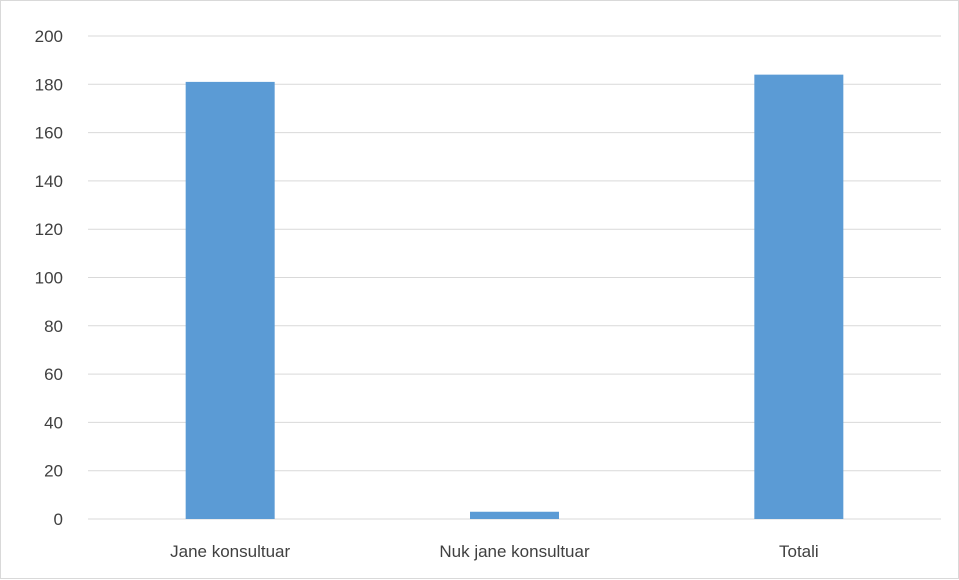 The width and height of the screenshot is (959, 580). Describe the element at coordinates (799, 551) in the screenshot. I see `x-category-label: Totali` at that location.